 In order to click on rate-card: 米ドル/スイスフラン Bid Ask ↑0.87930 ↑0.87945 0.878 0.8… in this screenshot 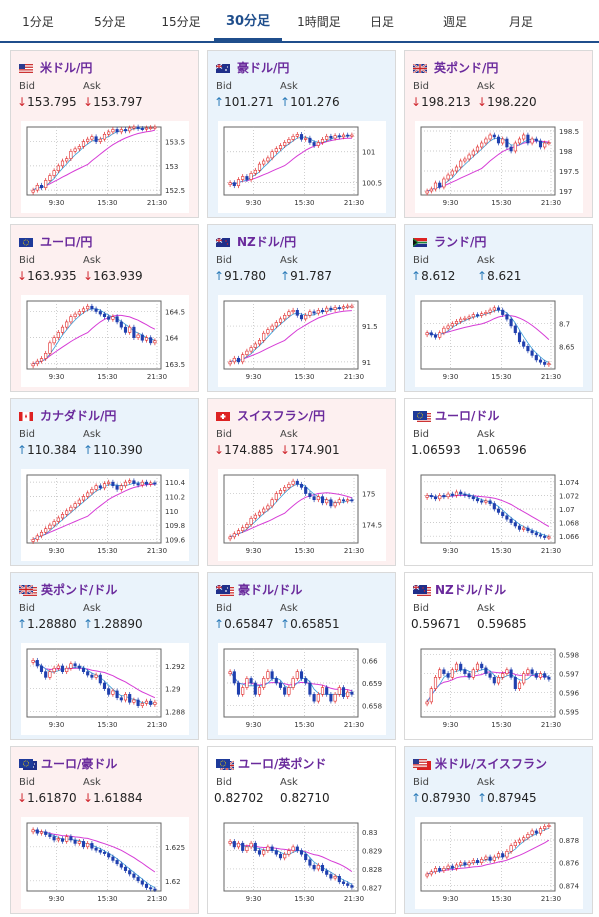, I will do `click(498, 830)`.